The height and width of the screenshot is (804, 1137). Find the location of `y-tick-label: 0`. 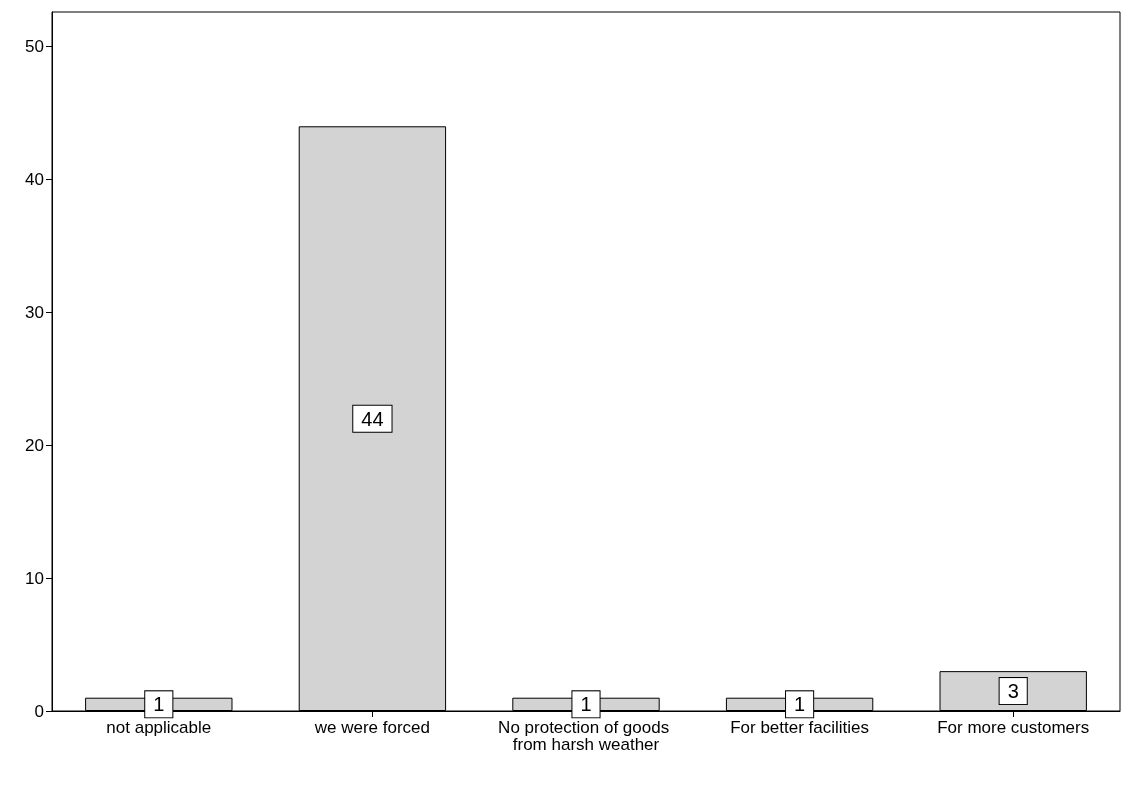

y-tick-label: 0 is located at coordinates (39, 711).